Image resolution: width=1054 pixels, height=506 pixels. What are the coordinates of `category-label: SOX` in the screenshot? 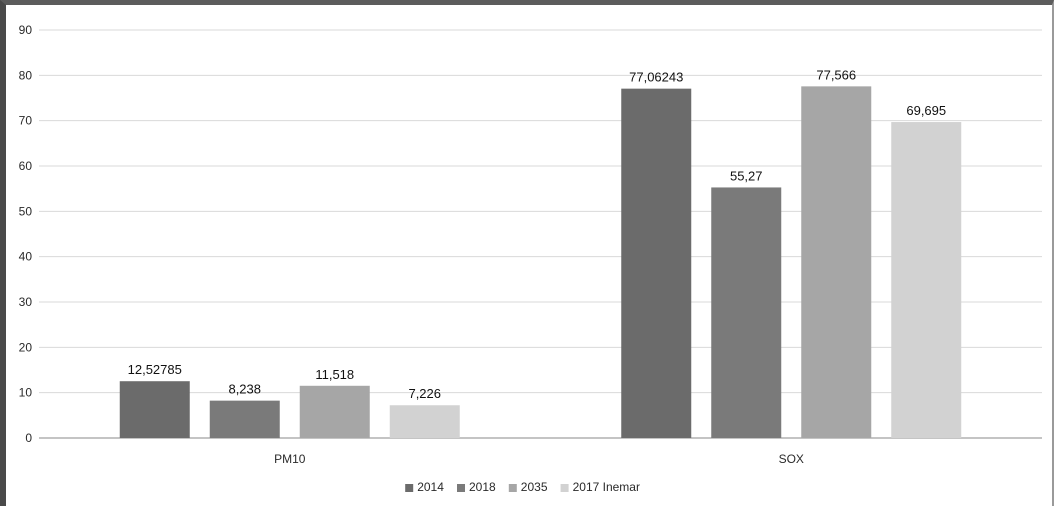 It's located at (791, 459).